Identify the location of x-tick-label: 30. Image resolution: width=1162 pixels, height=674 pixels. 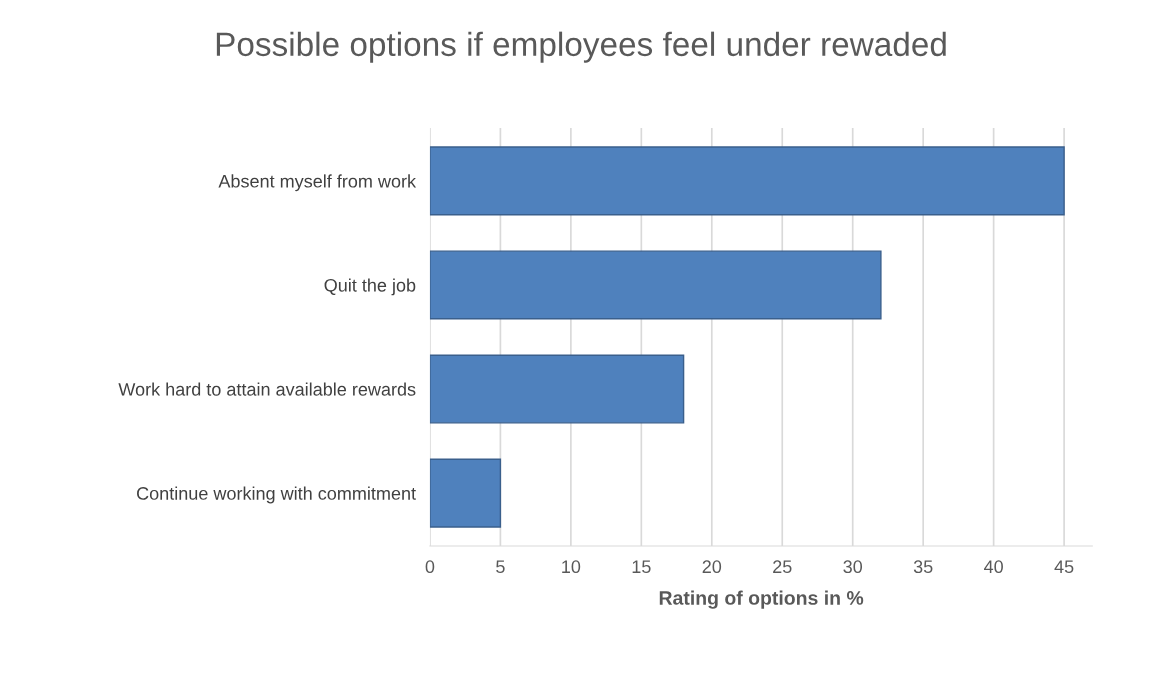
(853, 567).